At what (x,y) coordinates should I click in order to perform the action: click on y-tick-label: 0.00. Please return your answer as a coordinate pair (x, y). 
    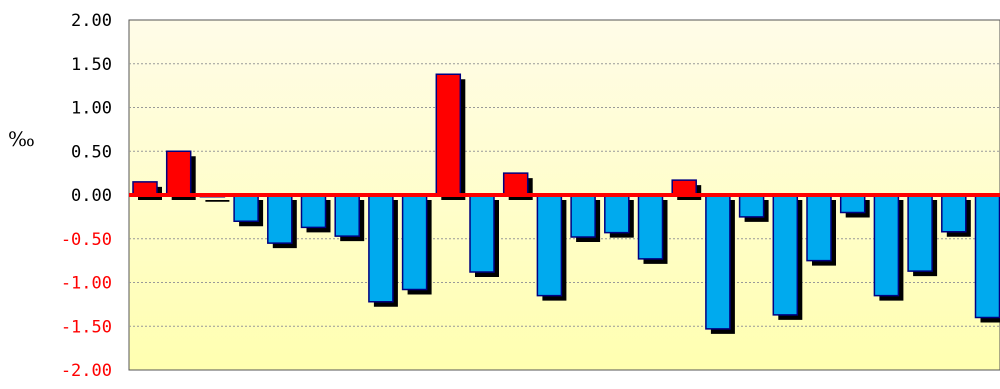
    Looking at the image, I should click on (91, 196).